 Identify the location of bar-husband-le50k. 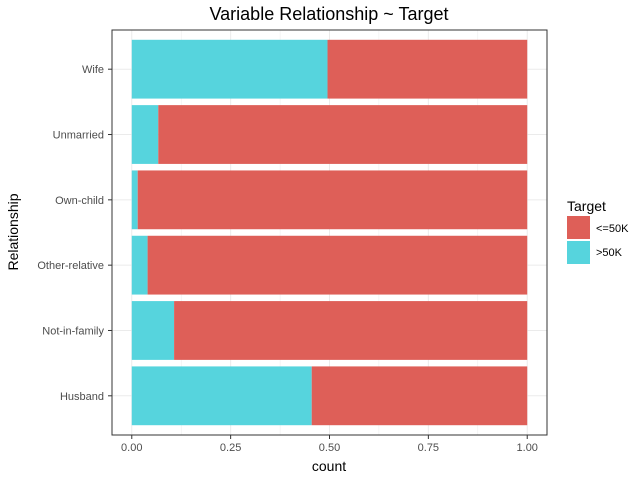
(419, 396).